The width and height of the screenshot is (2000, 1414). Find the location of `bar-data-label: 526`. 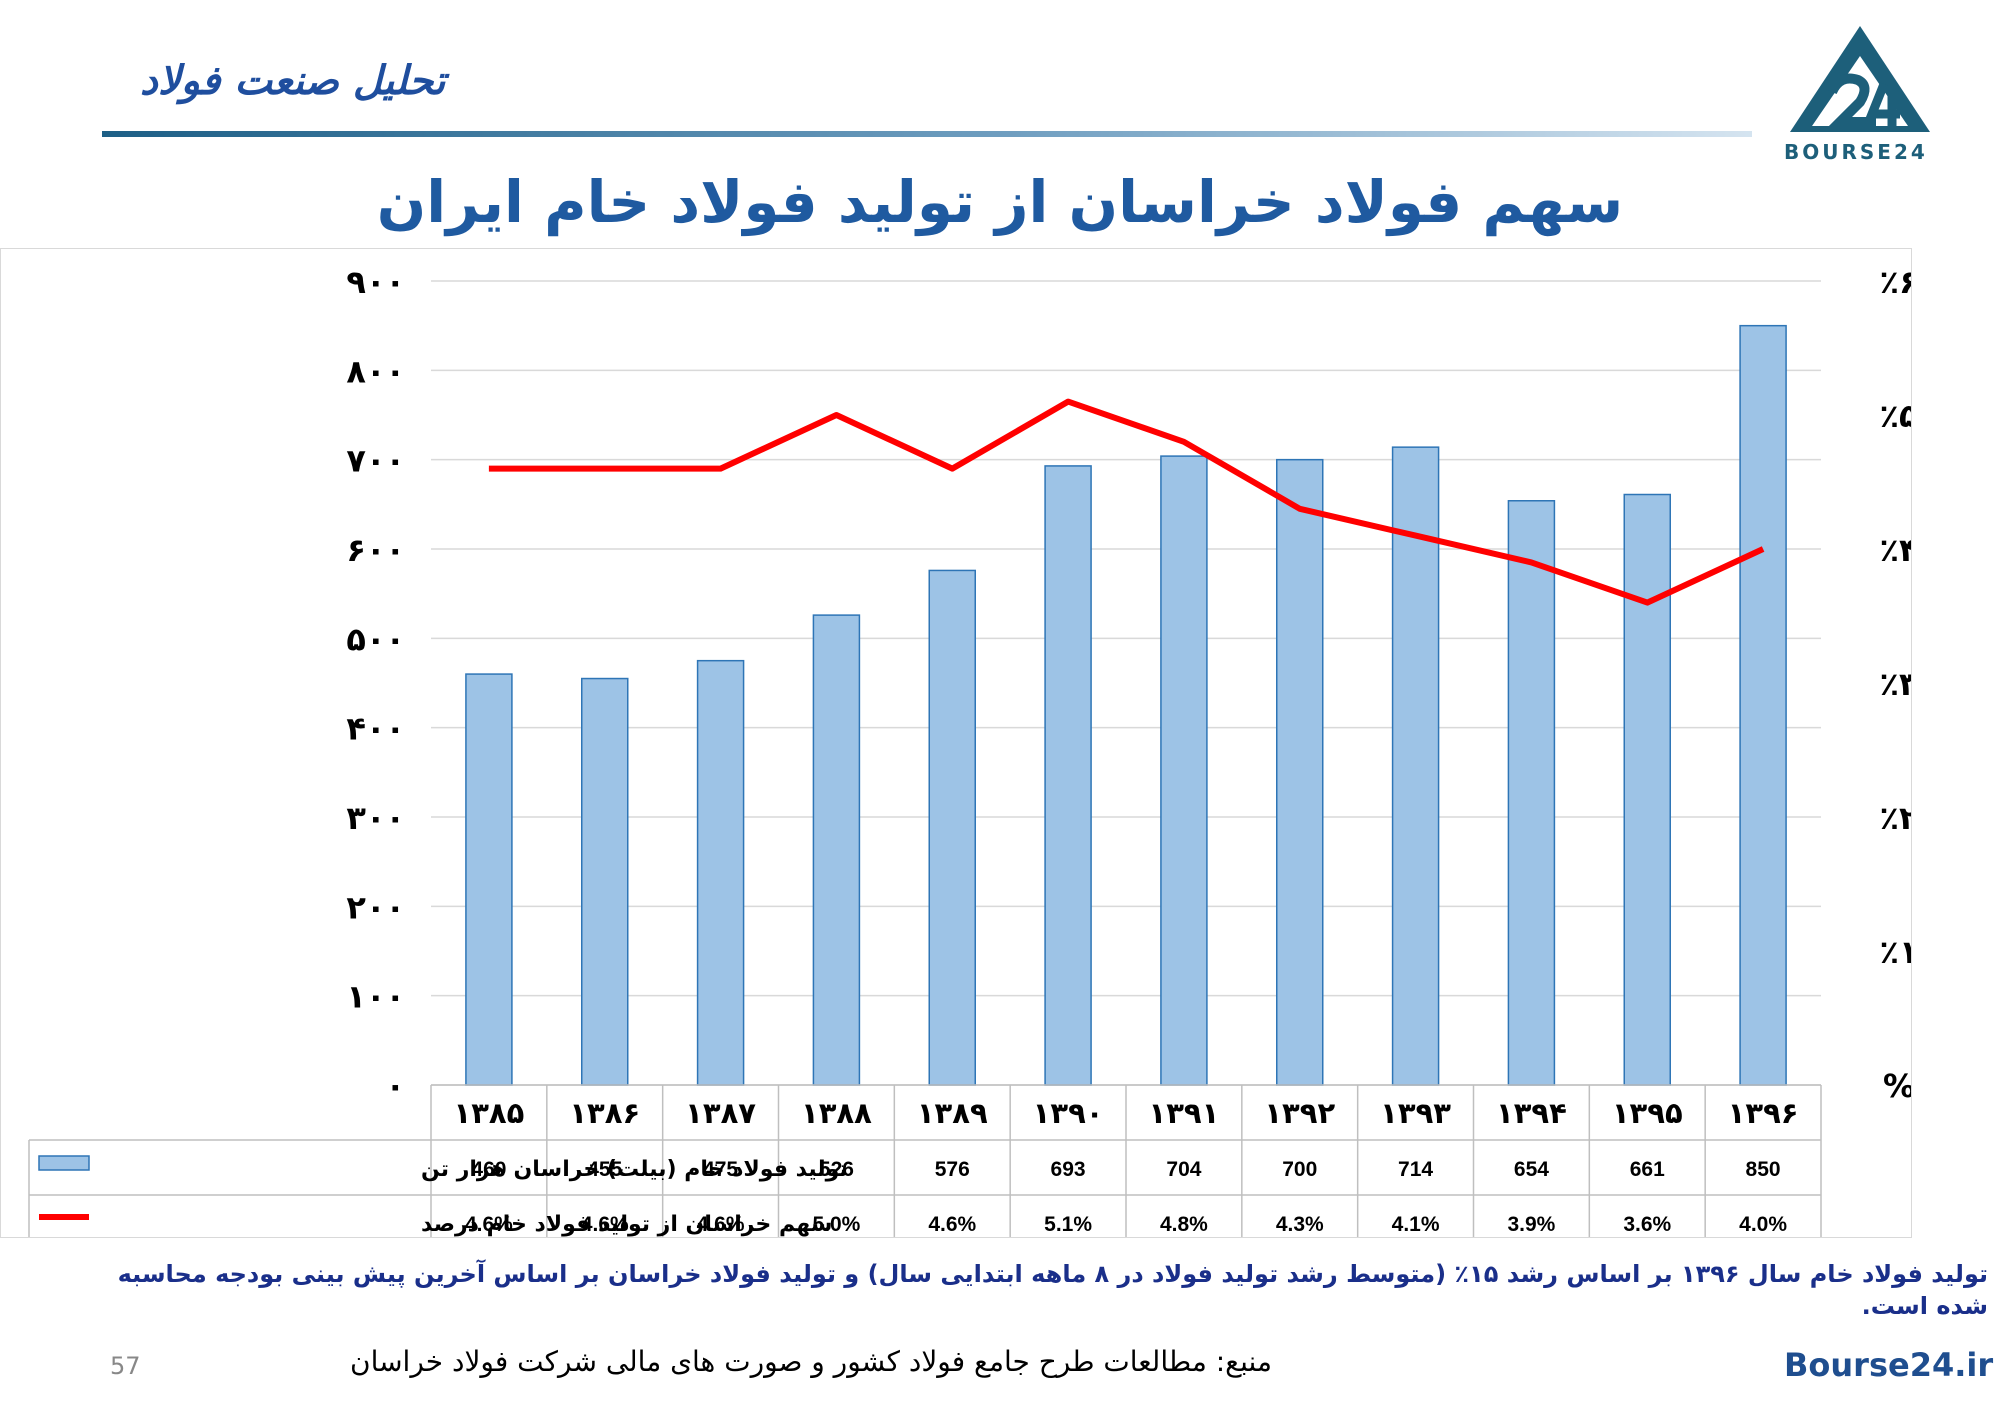

bar-data-label: 526 is located at coordinates (836, 1169).